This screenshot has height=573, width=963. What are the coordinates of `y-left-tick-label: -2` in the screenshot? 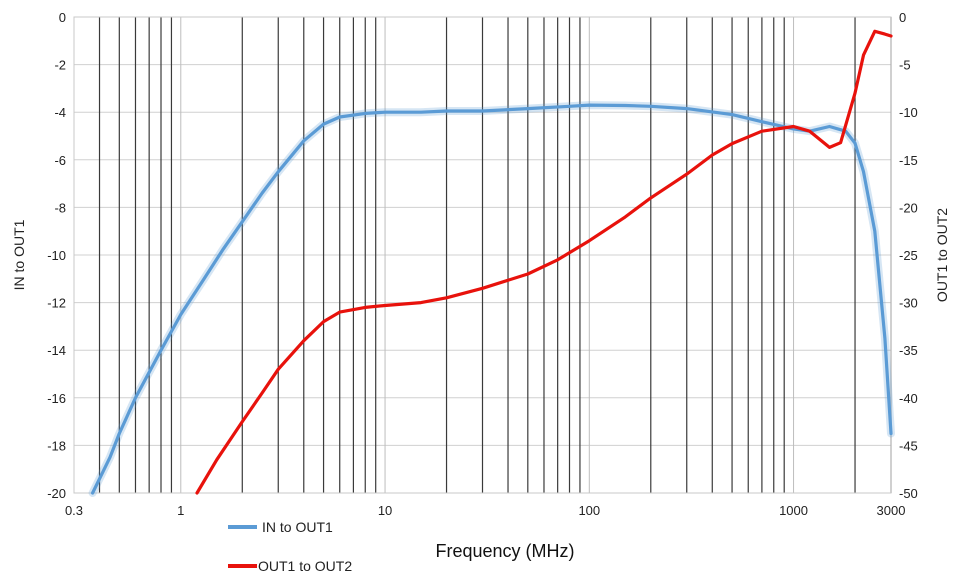 It's located at (60, 65).